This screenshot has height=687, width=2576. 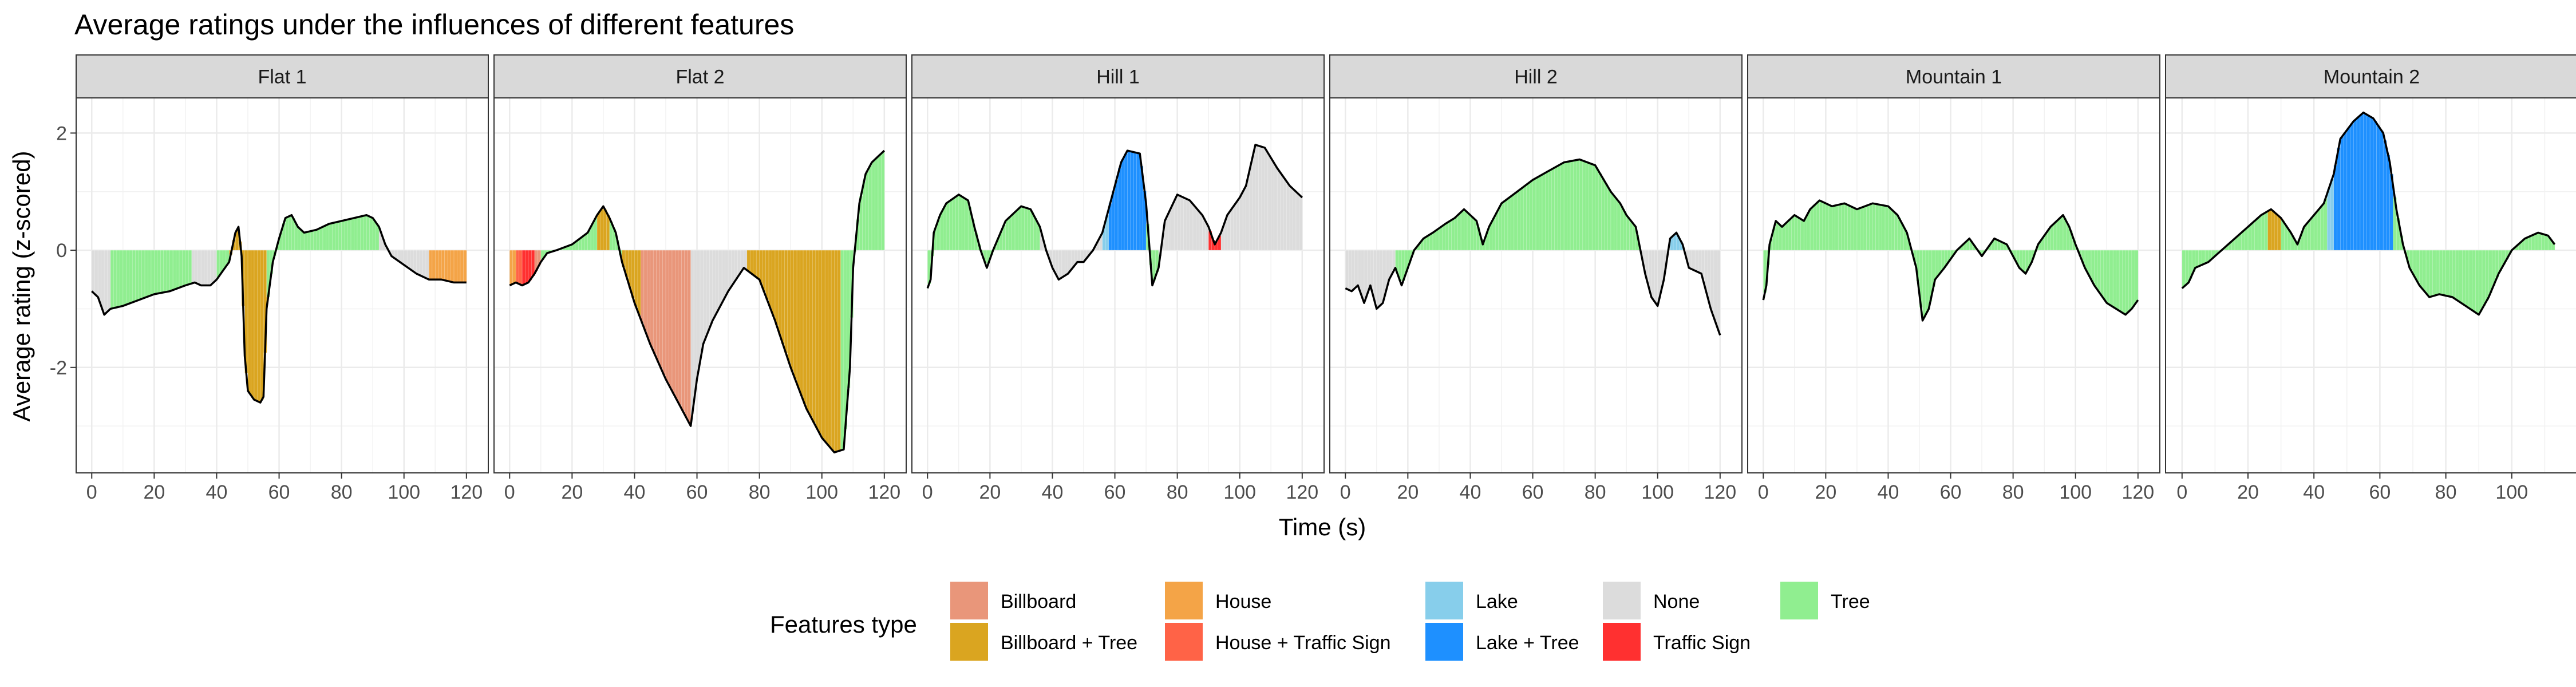 What do you see at coordinates (1444, 642) in the screenshot?
I see `legend-key-lake-tree` at bounding box center [1444, 642].